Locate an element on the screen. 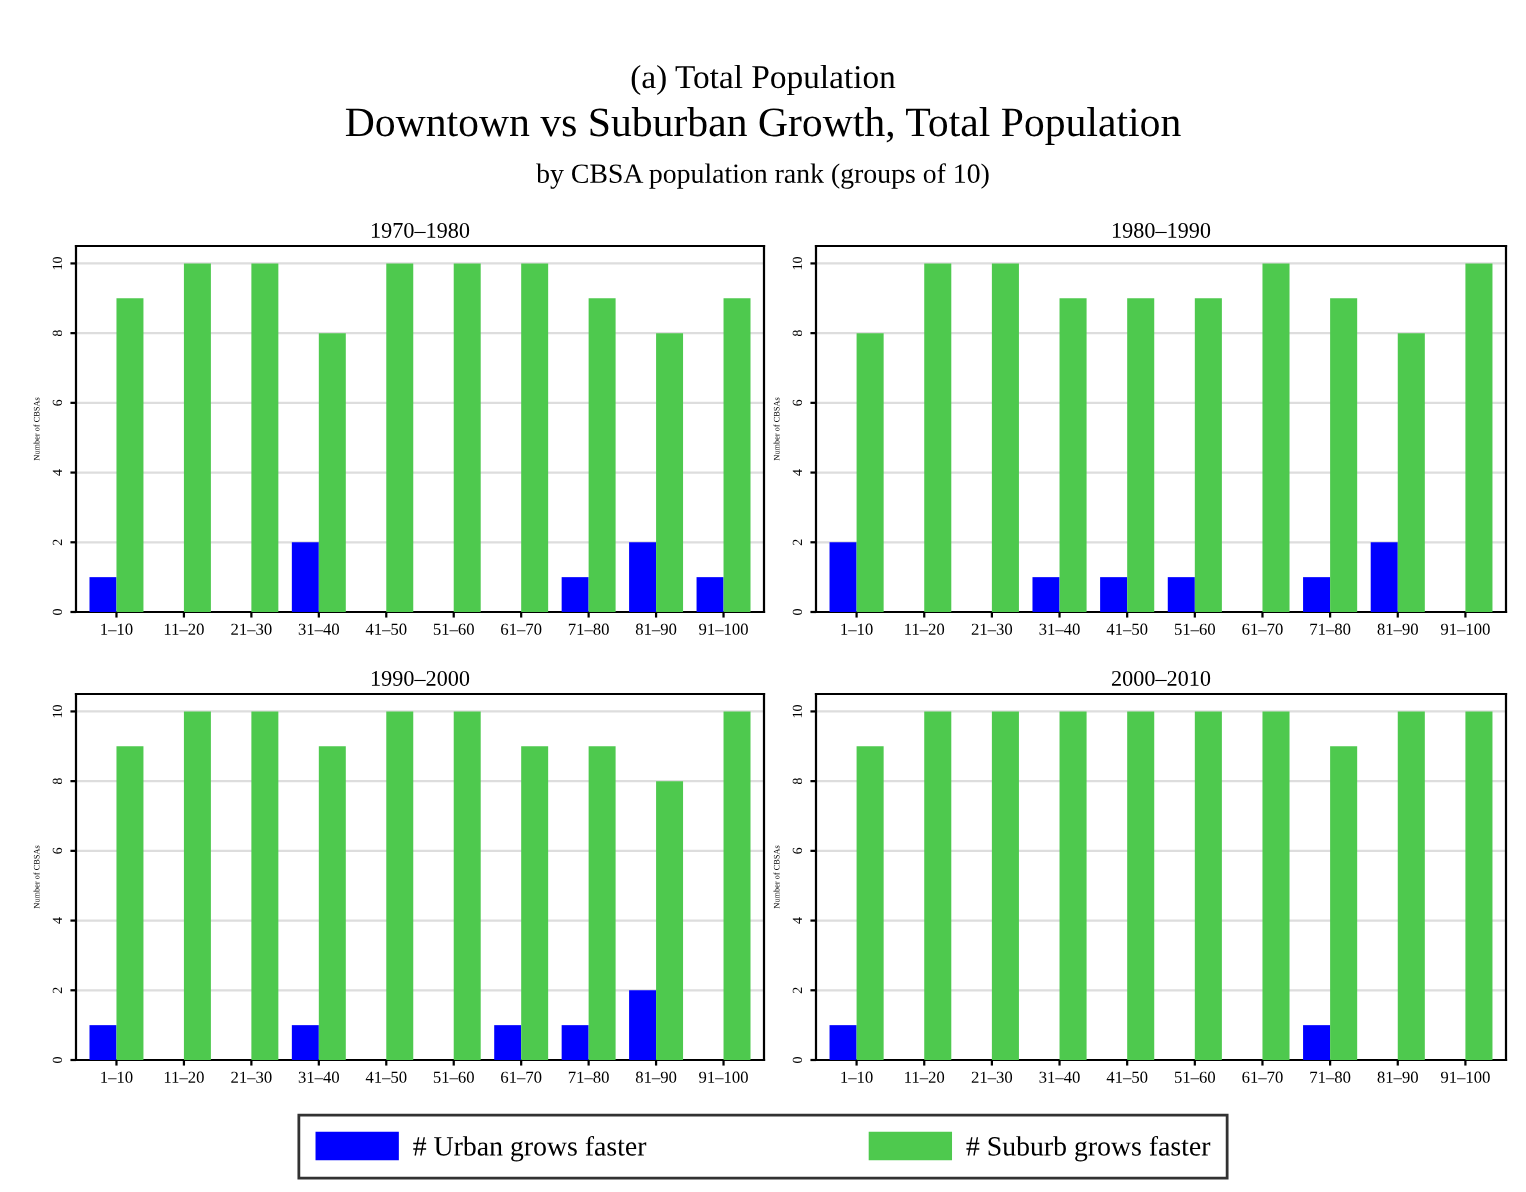 The height and width of the screenshot is (1192, 1526). chart-title: 1990–2000 is located at coordinates (420, 678).